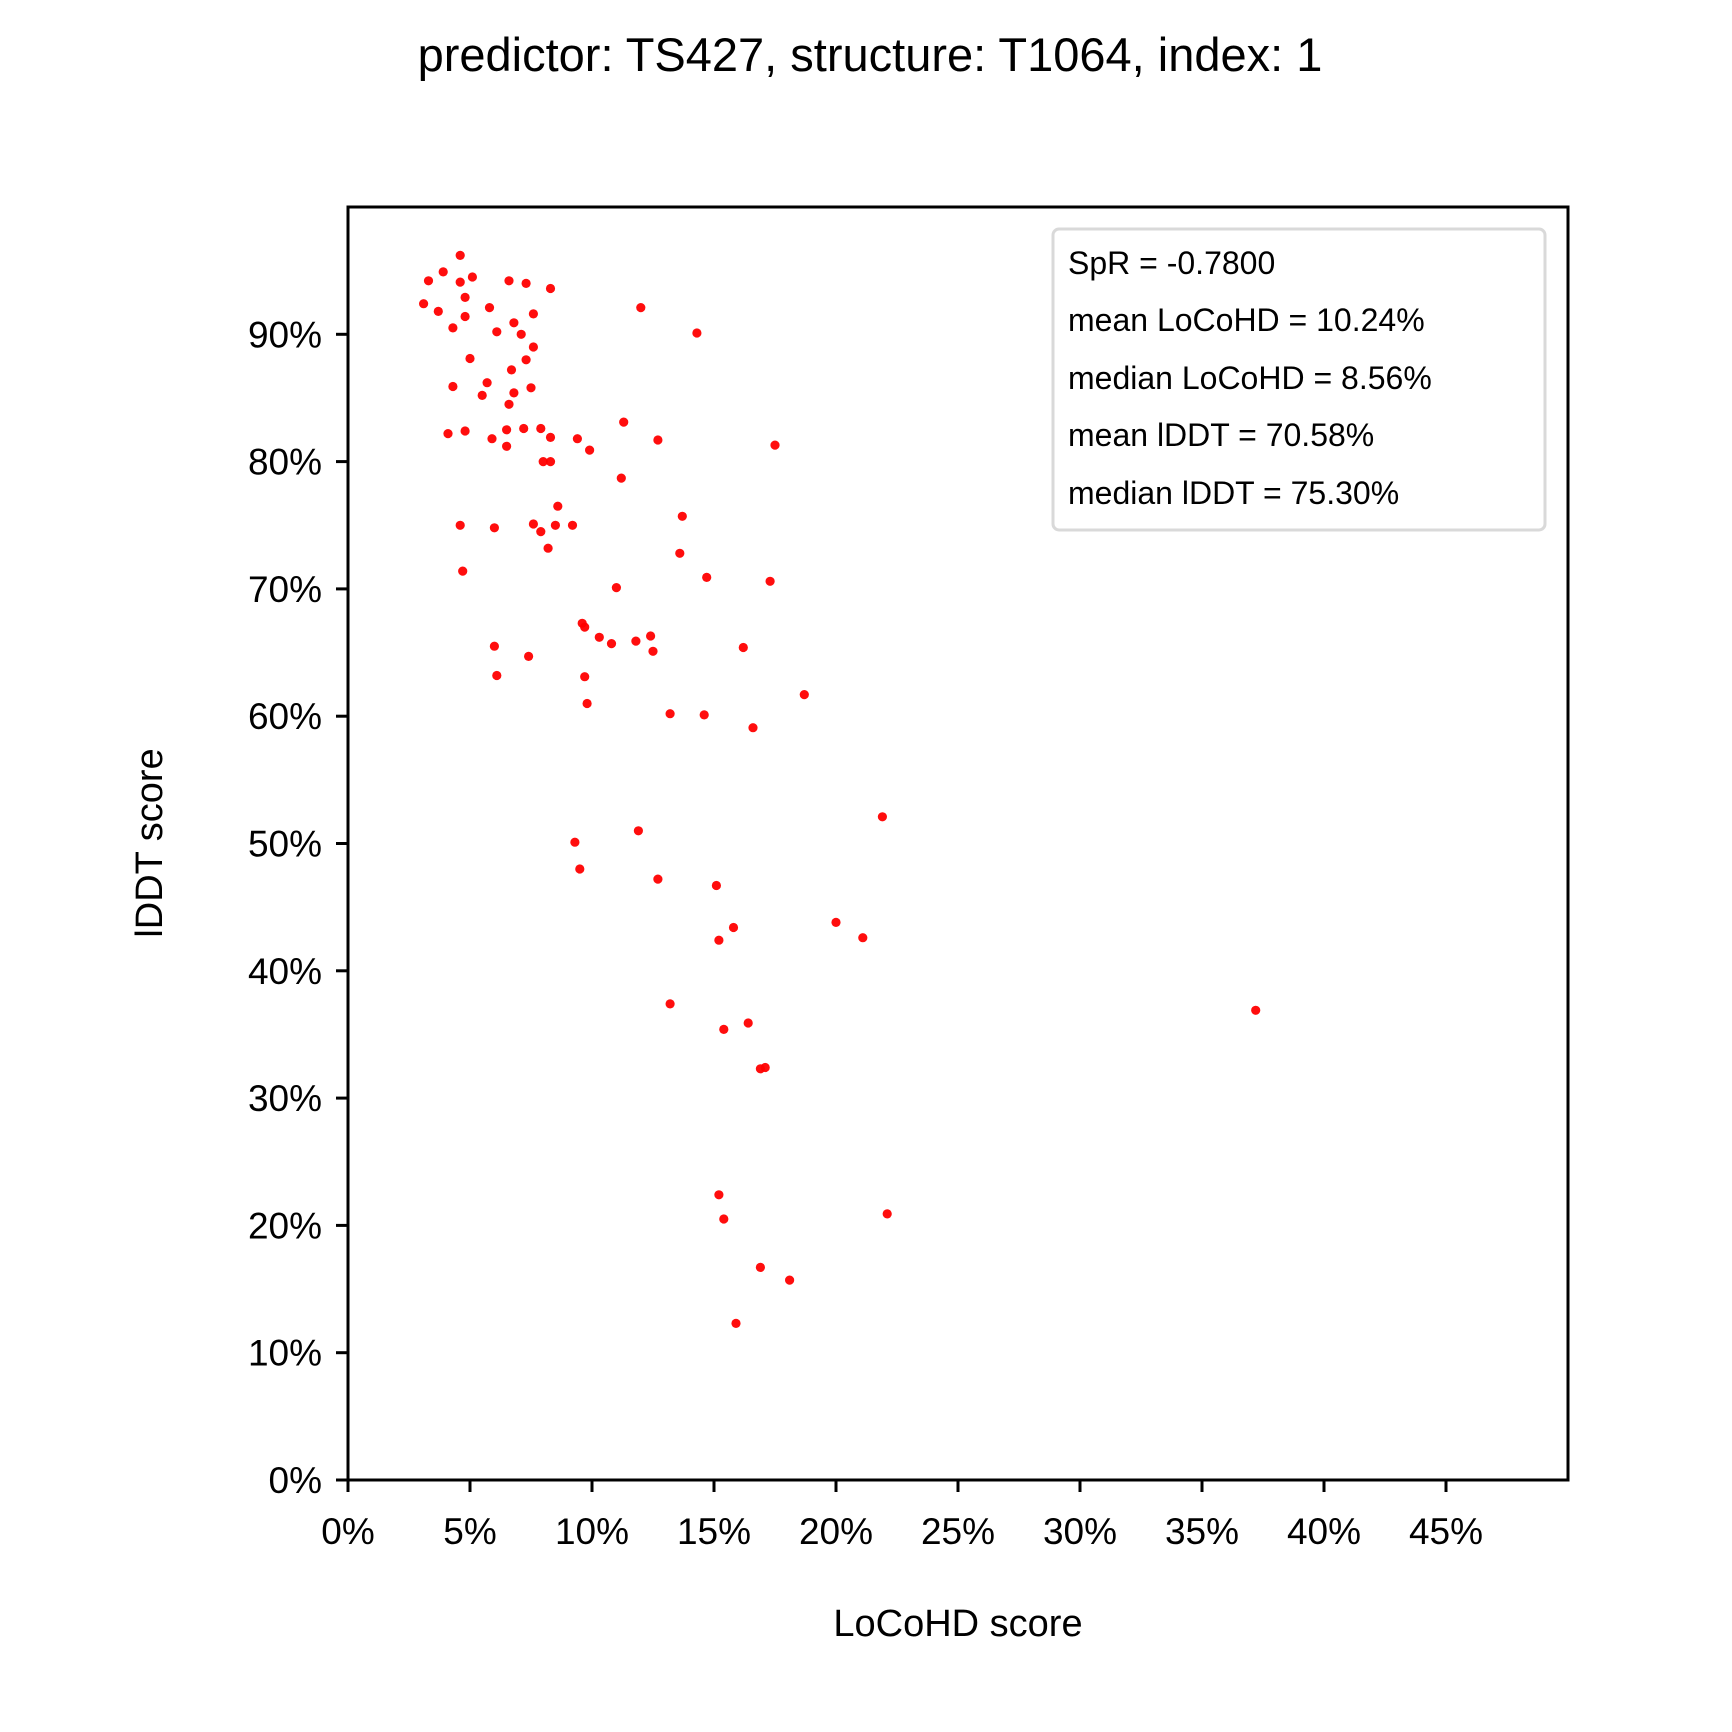 The width and height of the screenshot is (1732, 1732). I want to click on x-tick-label: 40%, so click(1324, 1531).